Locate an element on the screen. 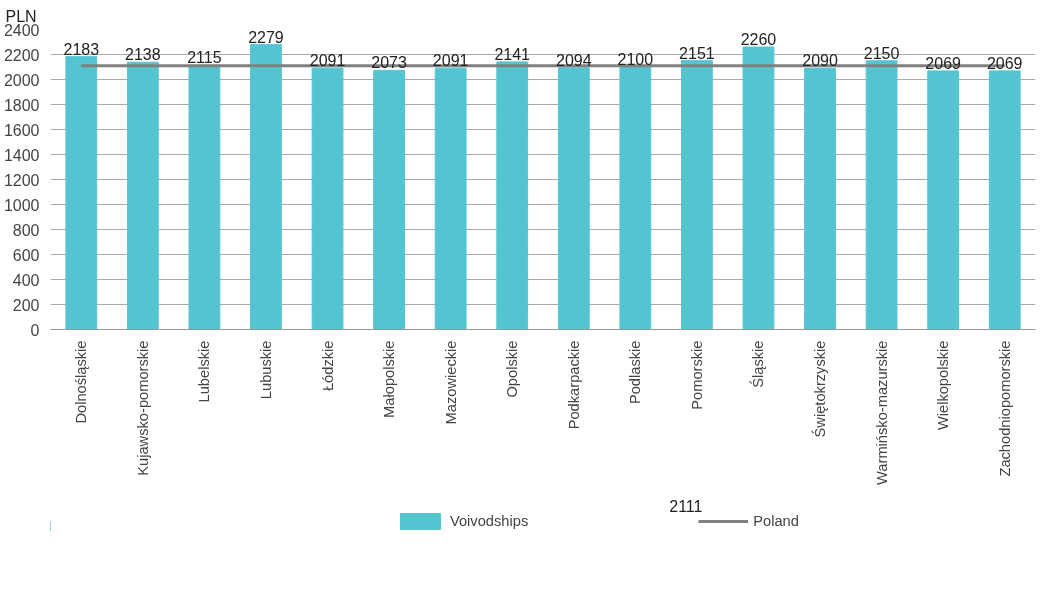 The height and width of the screenshot is (599, 1064). x-tick-label: Mazowieckie is located at coordinates (450, 382).